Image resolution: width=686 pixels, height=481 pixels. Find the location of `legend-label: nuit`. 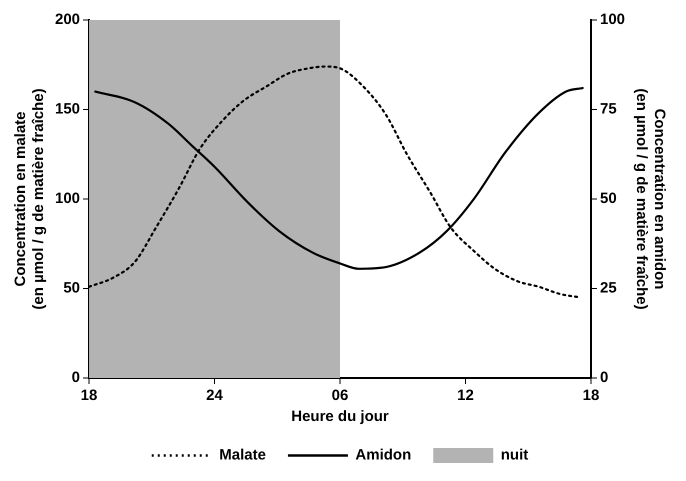

legend-label: nuit is located at coordinates (514, 455).